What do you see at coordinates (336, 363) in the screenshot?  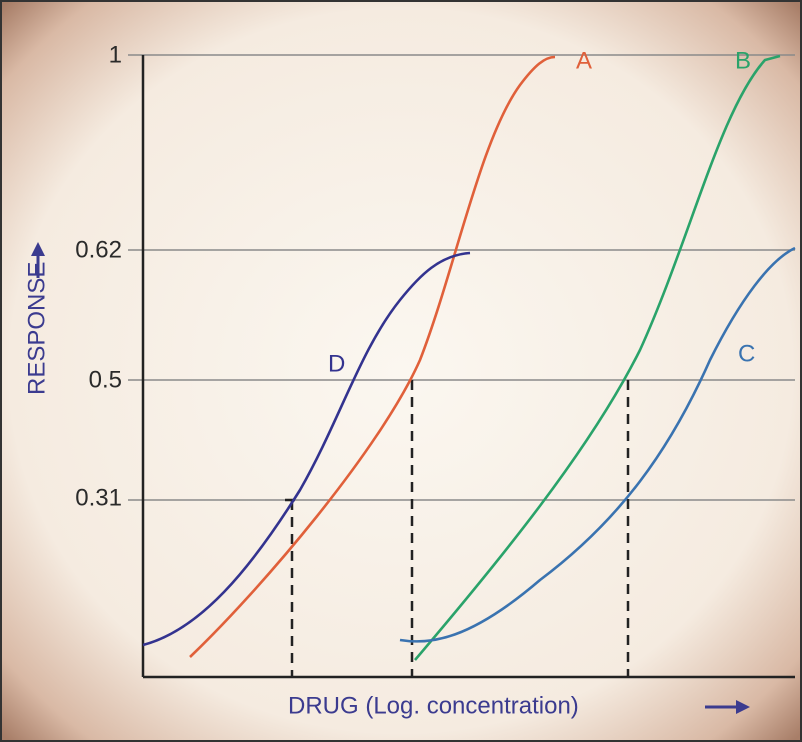 I see `curve-label: D` at bounding box center [336, 363].